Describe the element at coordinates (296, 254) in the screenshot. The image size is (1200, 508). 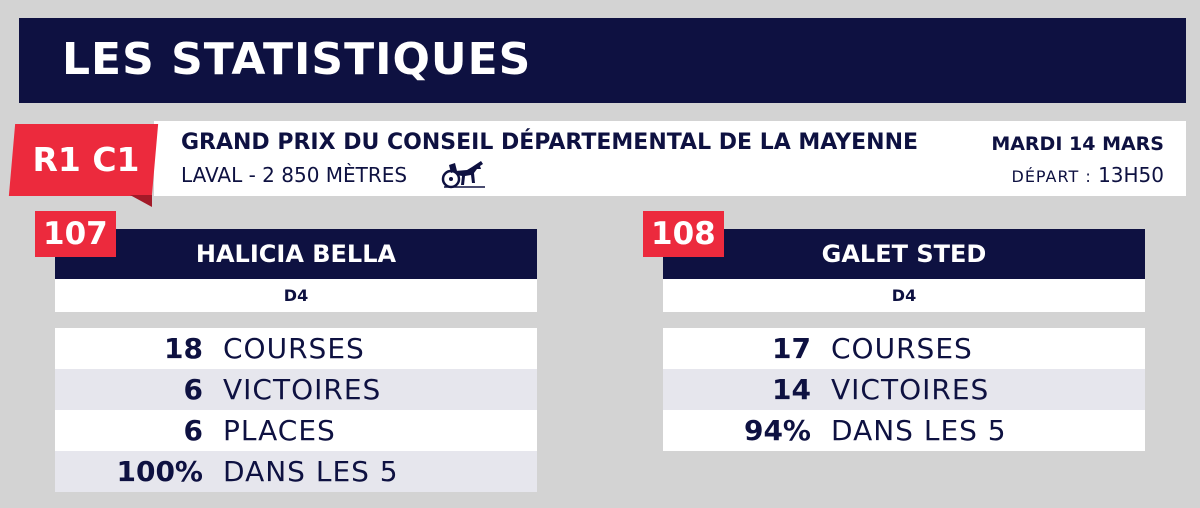
I see `horse-name: HALICIA BELLA` at that location.